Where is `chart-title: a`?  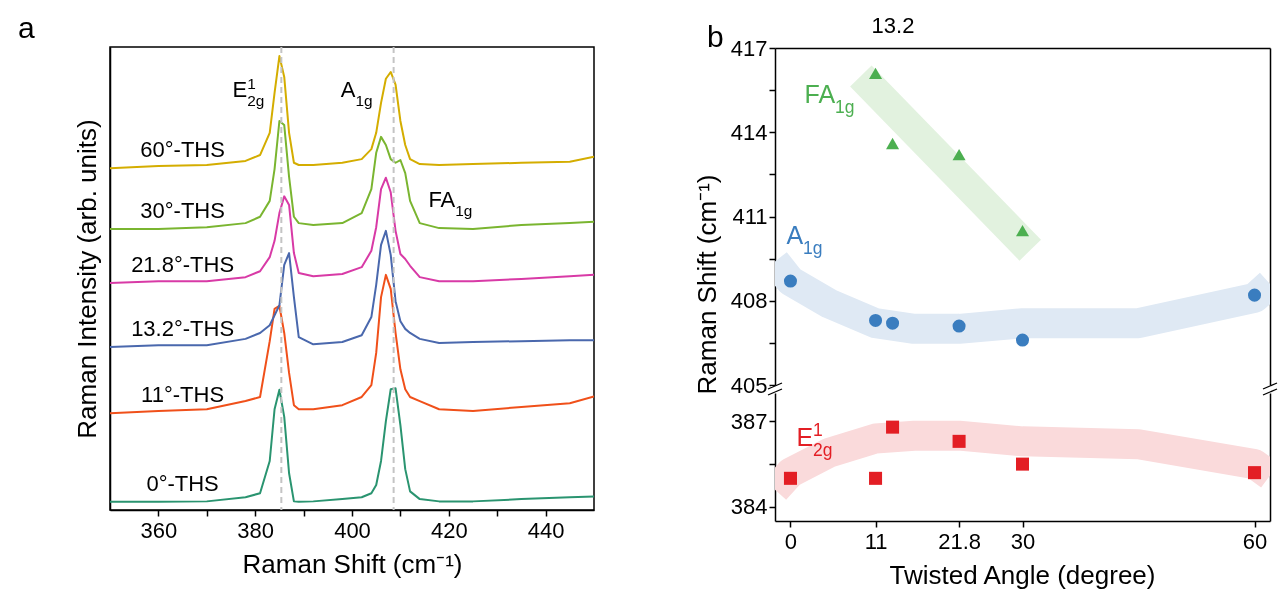
chart-title: a is located at coordinates (26, 27).